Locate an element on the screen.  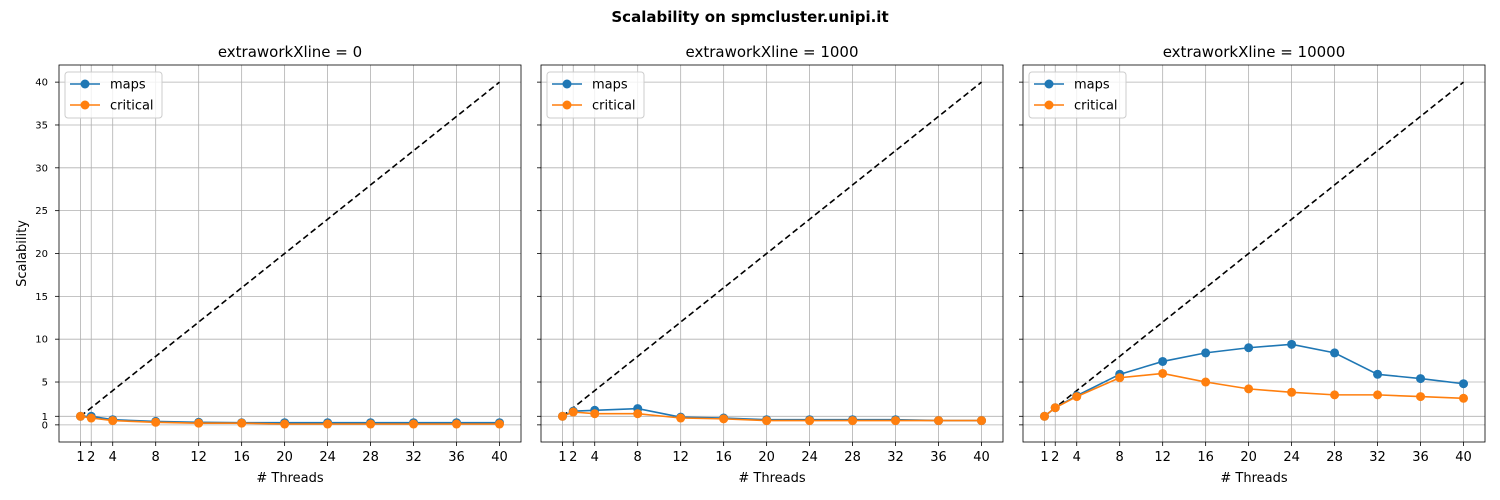
y-tick-label: 0 is located at coordinates (45, 425).